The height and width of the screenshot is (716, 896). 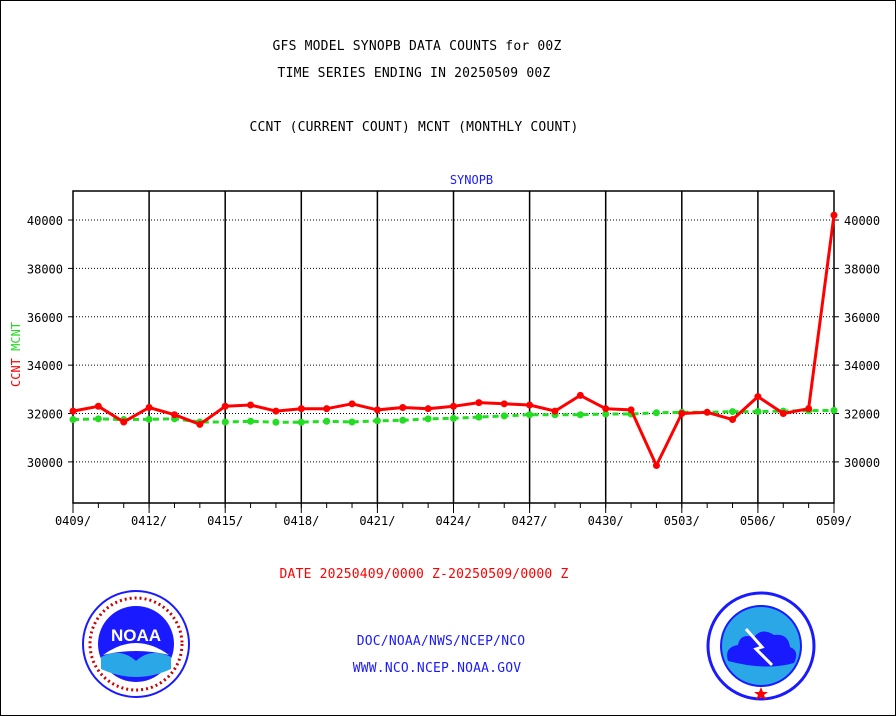 What do you see at coordinates (301, 521) in the screenshot?
I see `x-tick-label: 0418/` at bounding box center [301, 521].